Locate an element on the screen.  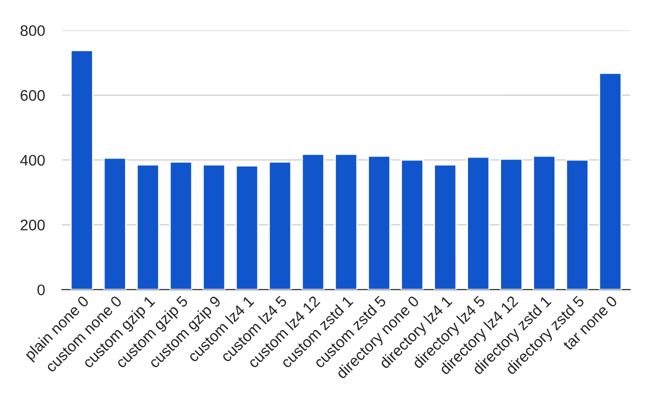
y-tick-label: 0 is located at coordinates (41, 290).